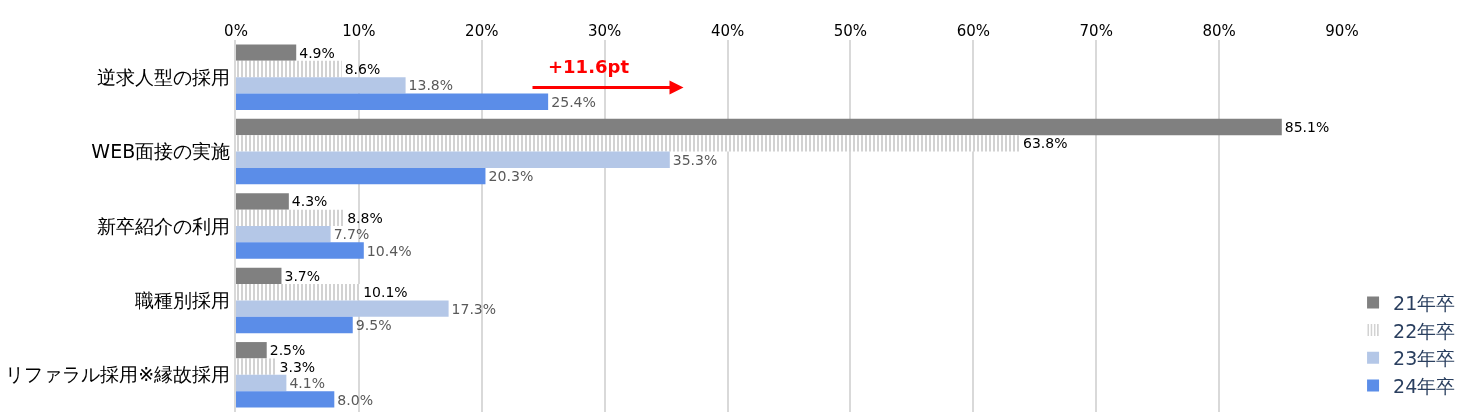 Image resolution: width=1466 pixels, height=417 pixels. I want to click on x-tick-label: 80%, so click(1219, 31).